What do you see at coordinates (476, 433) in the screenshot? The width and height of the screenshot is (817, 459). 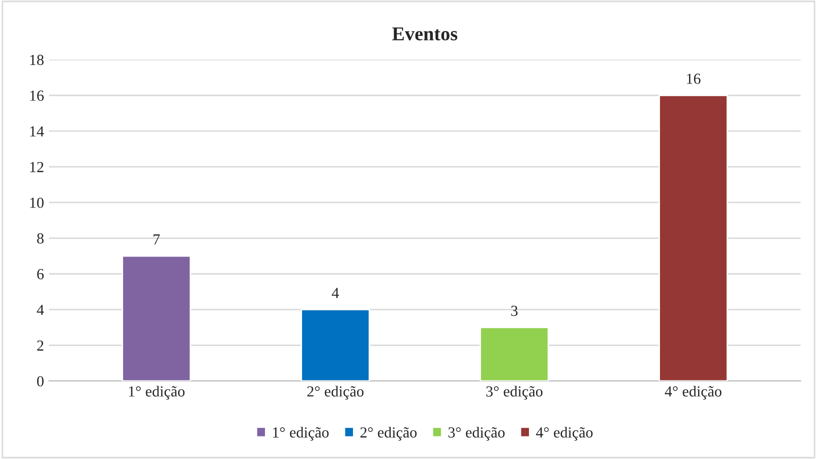 I see `legend-label: 3° edição` at bounding box center [476, 433].